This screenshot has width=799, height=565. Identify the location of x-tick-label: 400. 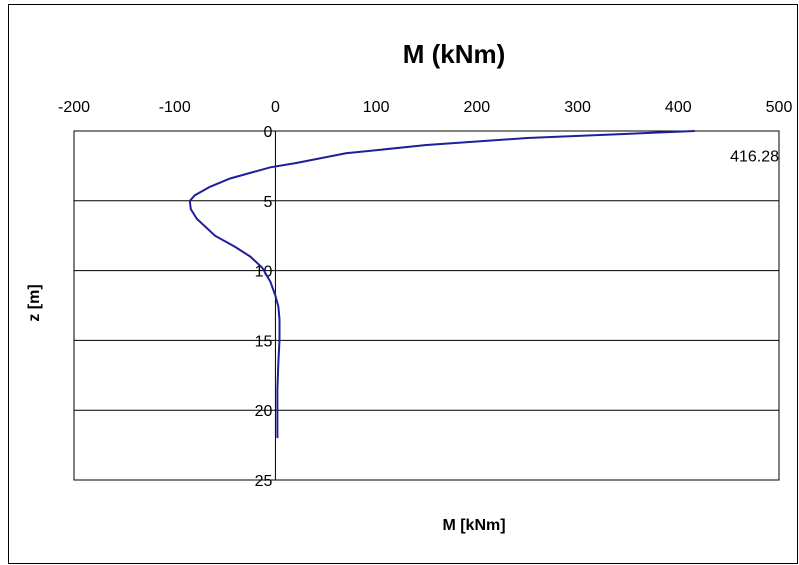
(678, 107).